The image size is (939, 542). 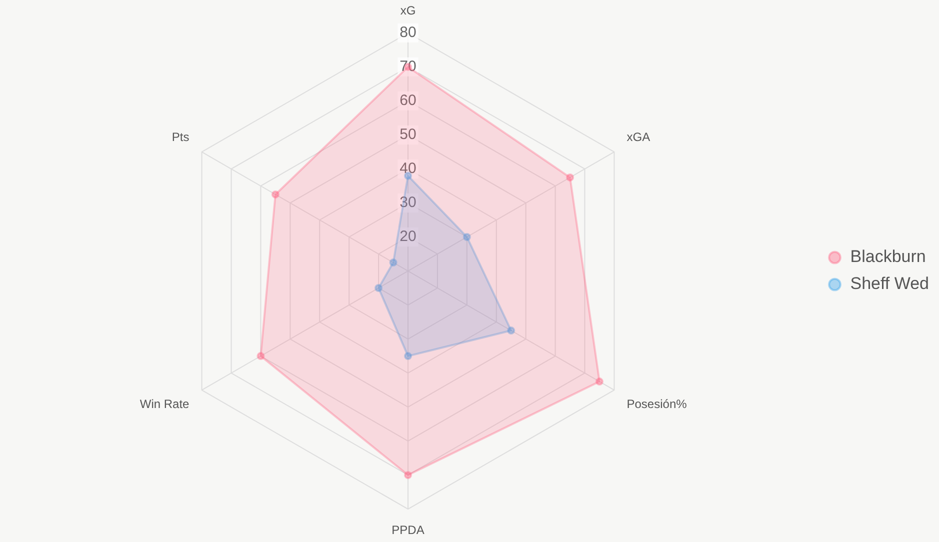 I want to click on y-tick-label: 60, so click(x=408, y=101).